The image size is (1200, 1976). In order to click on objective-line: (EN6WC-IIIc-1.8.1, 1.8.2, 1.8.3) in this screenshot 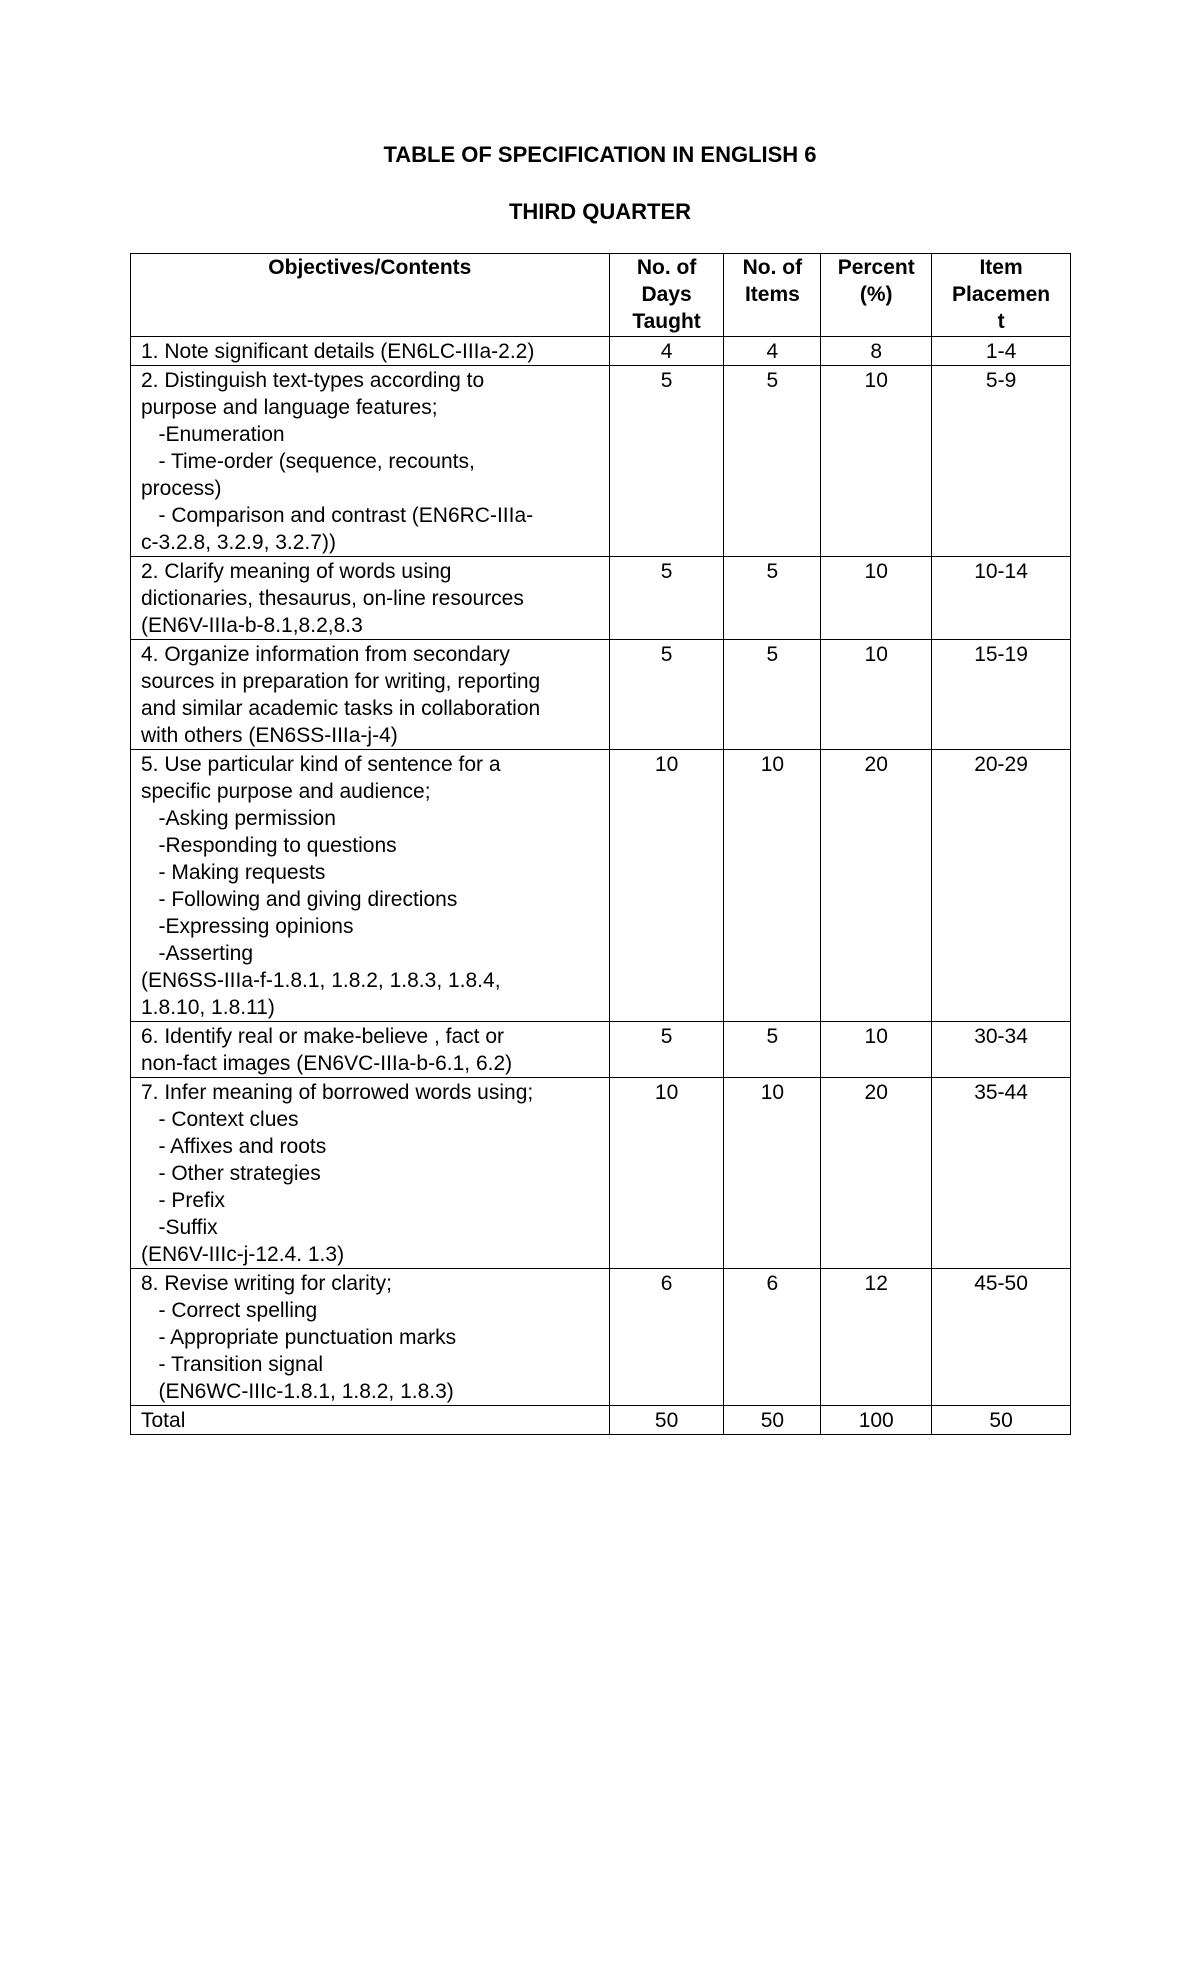, I will do `click(297, 1391)`.